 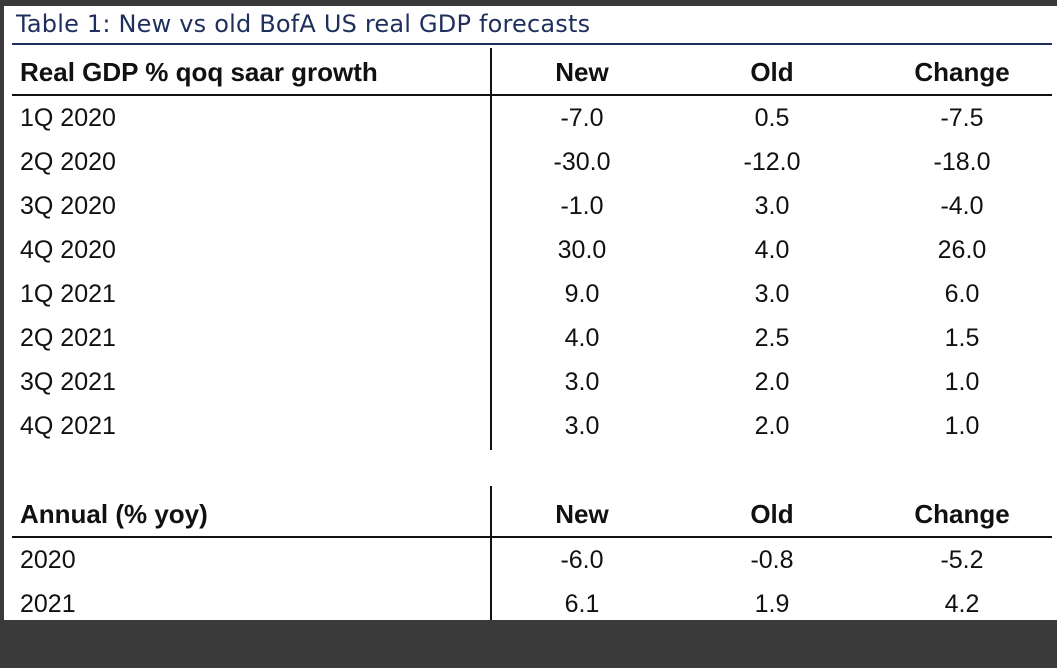 I want to click on old-value: 1.9, so click(x=772, y=603).